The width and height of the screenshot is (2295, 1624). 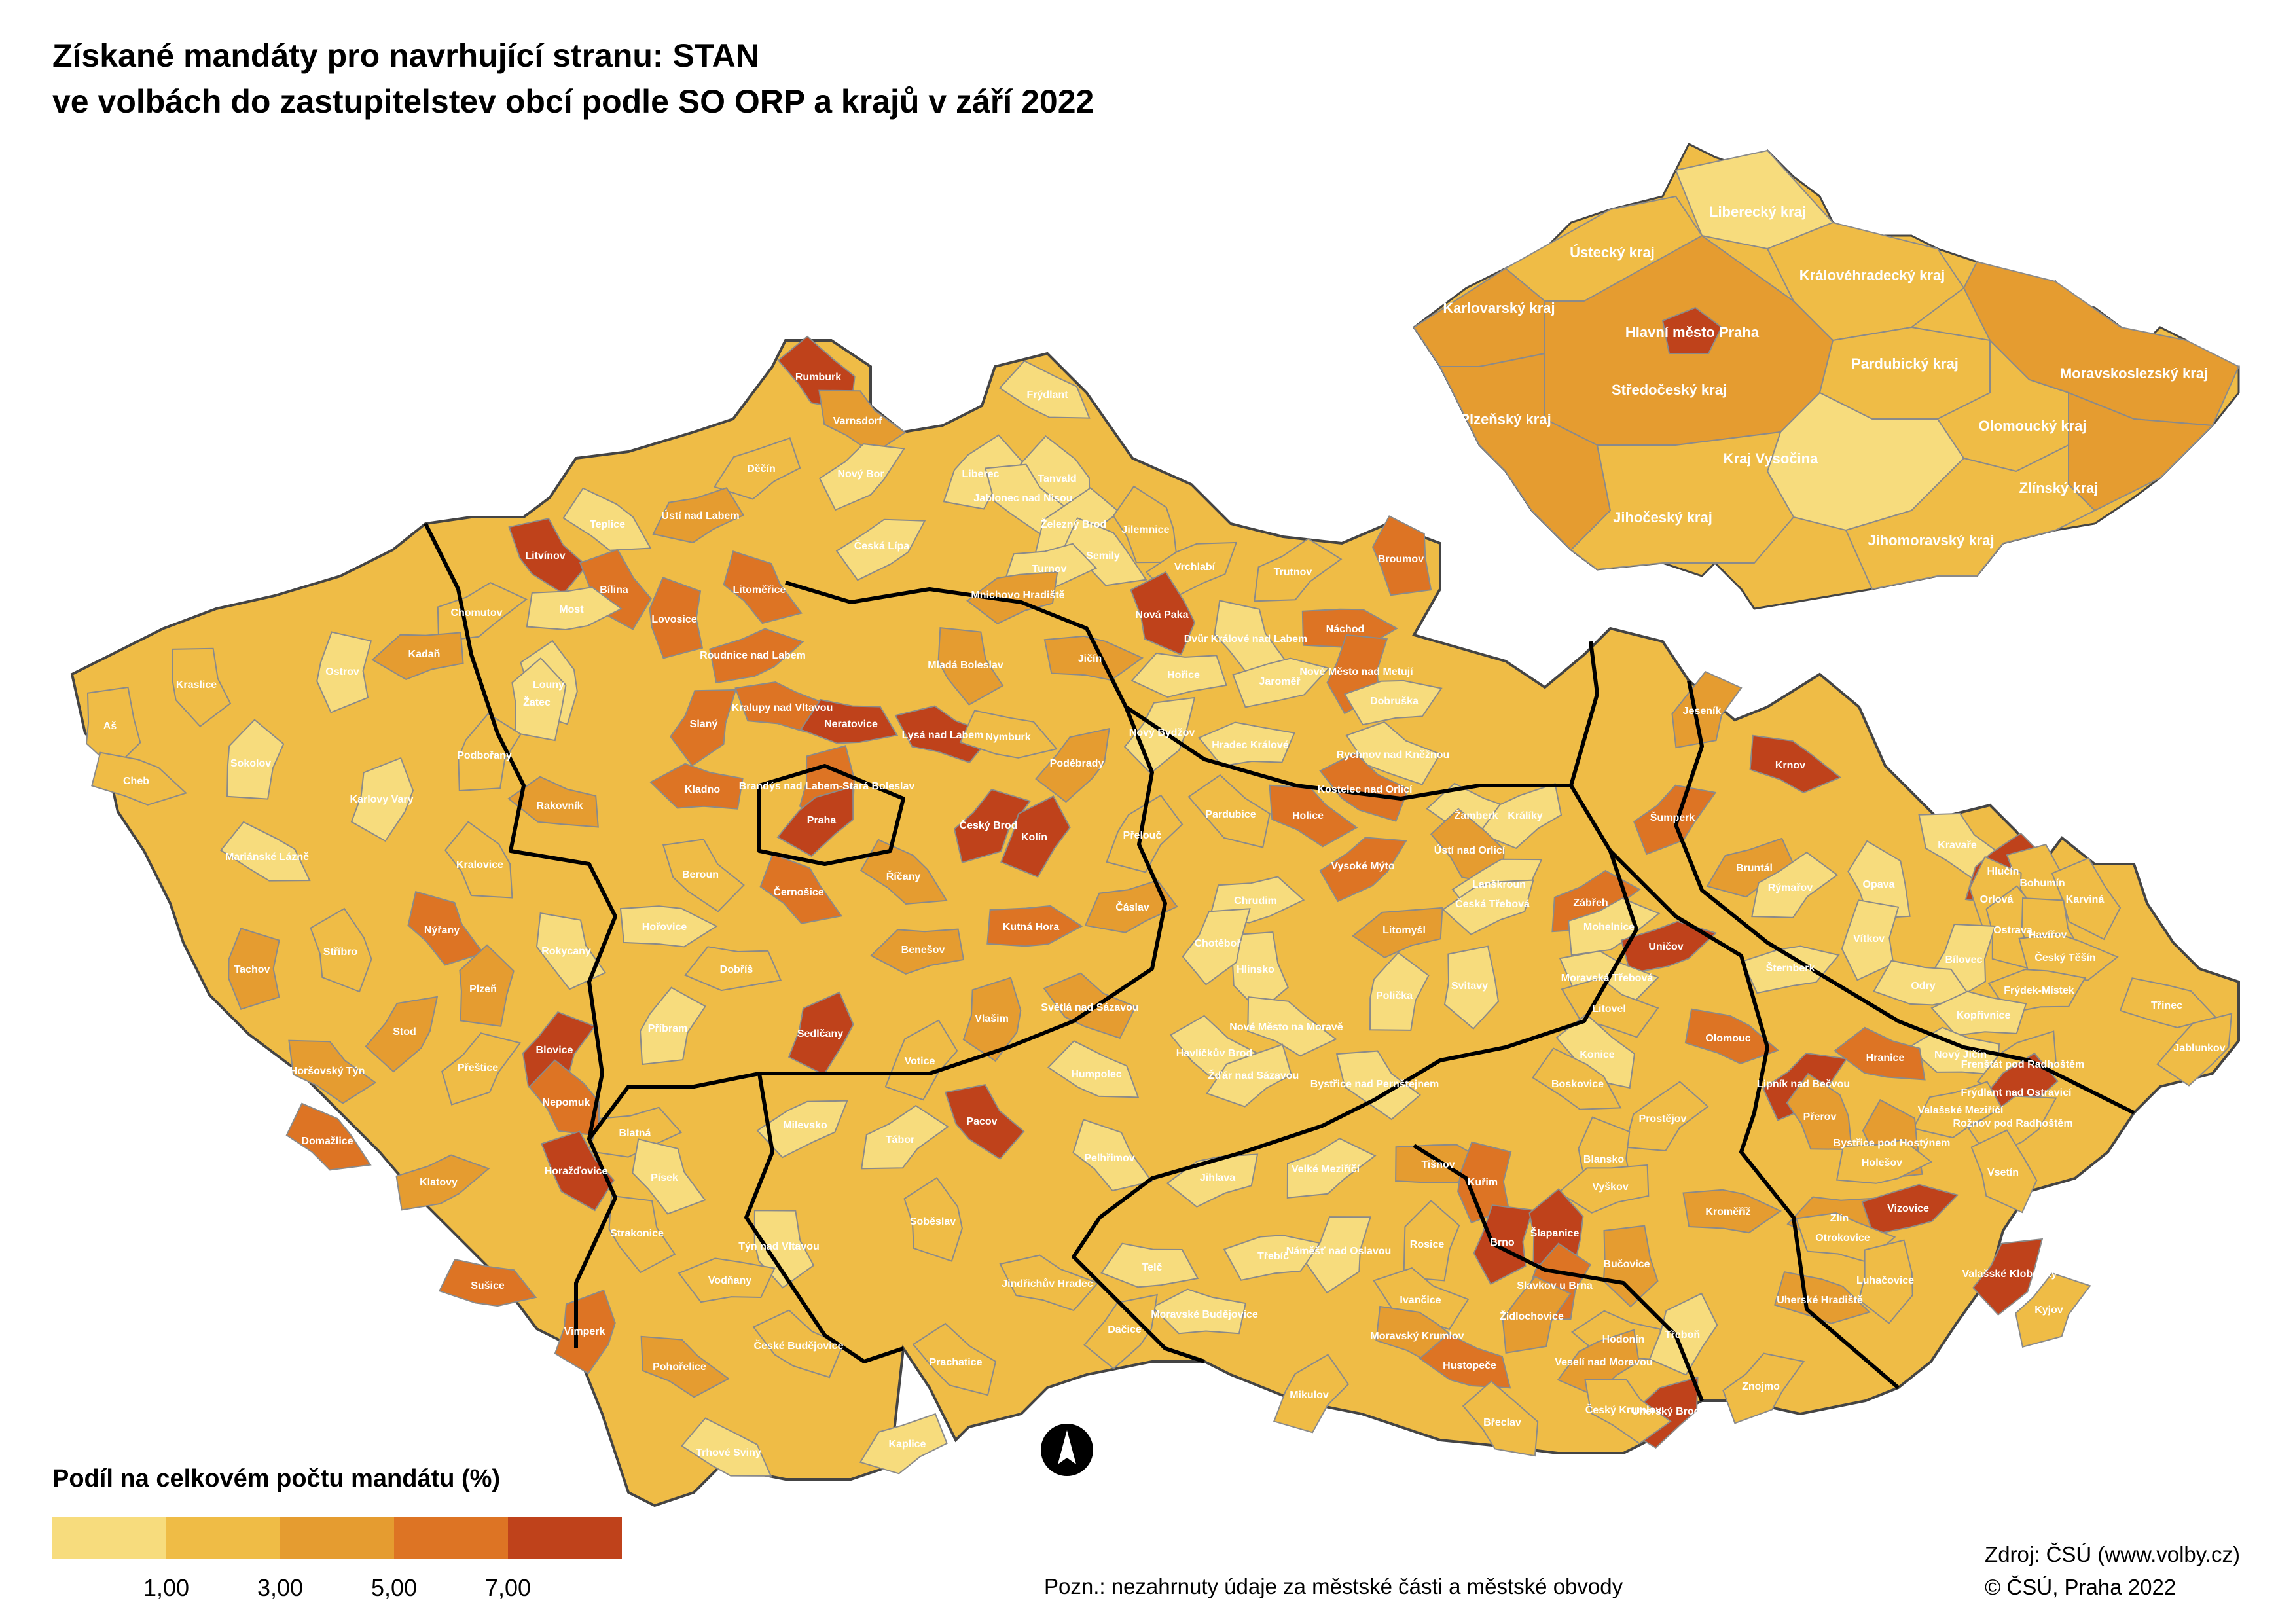 What do you see at coordinates (1253, 1075) in the screenshot?
I see `orp-label: Žďár nad Sázavou` at bounding box center [1253, 1075].